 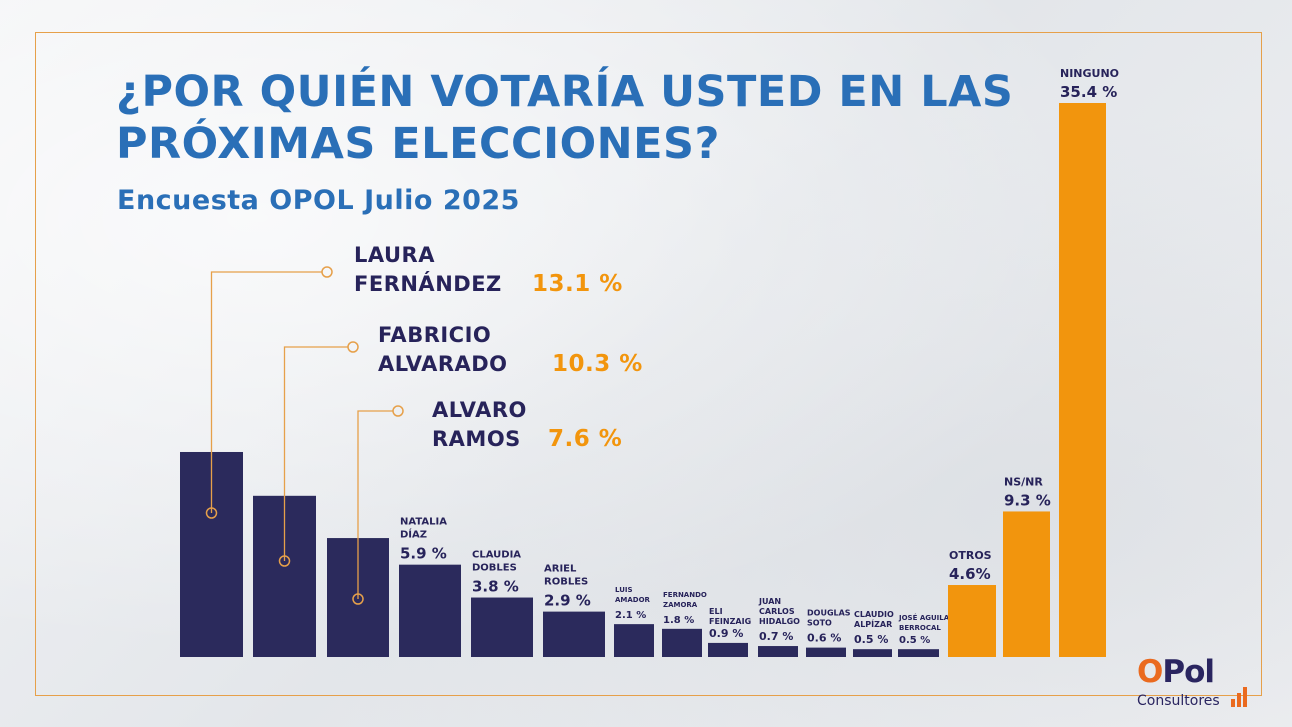 What do you see at coordinates (510, 350) in the screenshot?
I see `callout-fabricio-alvarado: FABRICIO ALVARADO 10.3 %` at bounding box center [510, 350].